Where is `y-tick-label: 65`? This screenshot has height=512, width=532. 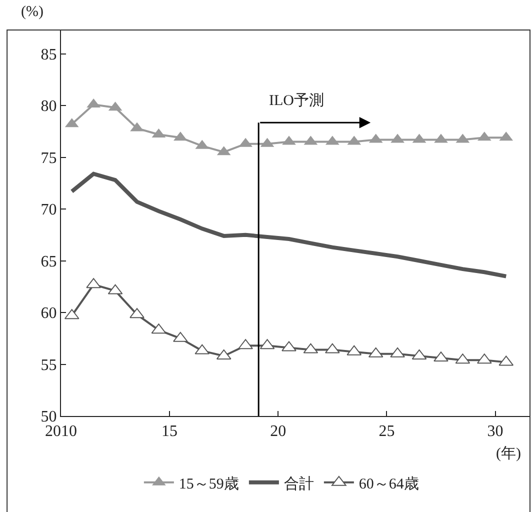
y-tick-label: 65 is located at coordinates (48, 261).